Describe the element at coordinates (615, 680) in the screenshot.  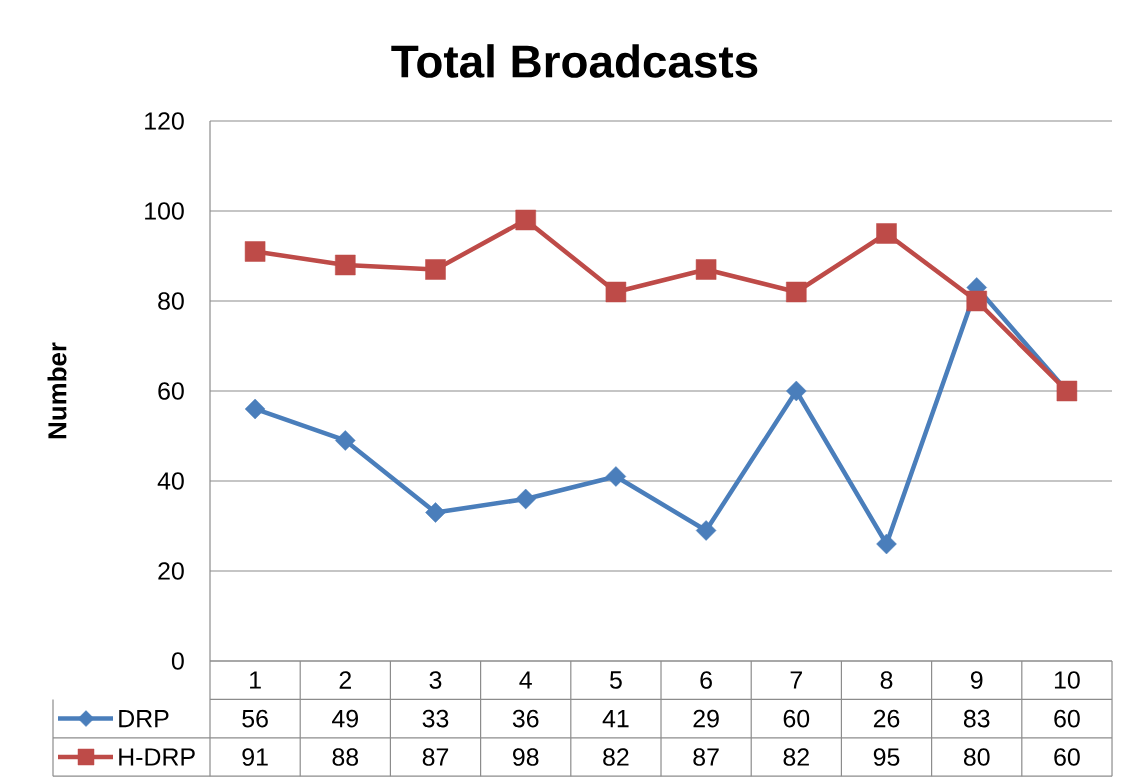
I see `x-tick-label: 5` at that location.